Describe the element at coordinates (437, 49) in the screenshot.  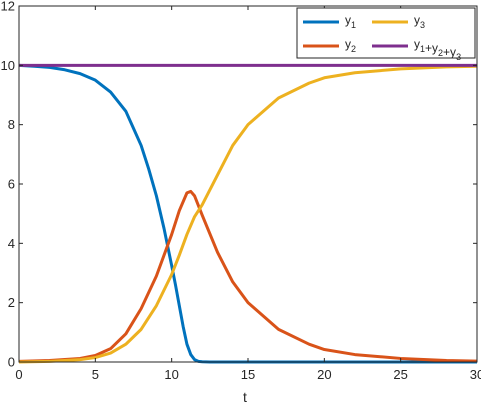
I see `legend-label-4: y1+y2+y3` at that location.